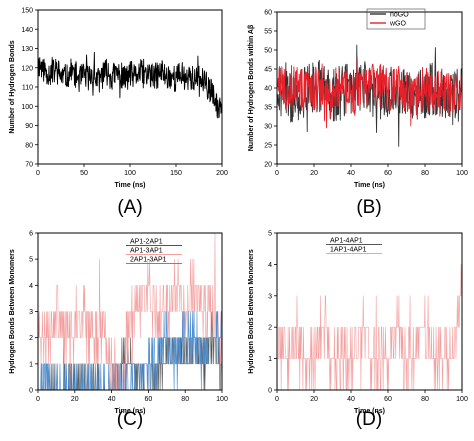  Describe the element at coordinates (268, 108) in the screenshot. I see `y-tick-label: 35` at that location.